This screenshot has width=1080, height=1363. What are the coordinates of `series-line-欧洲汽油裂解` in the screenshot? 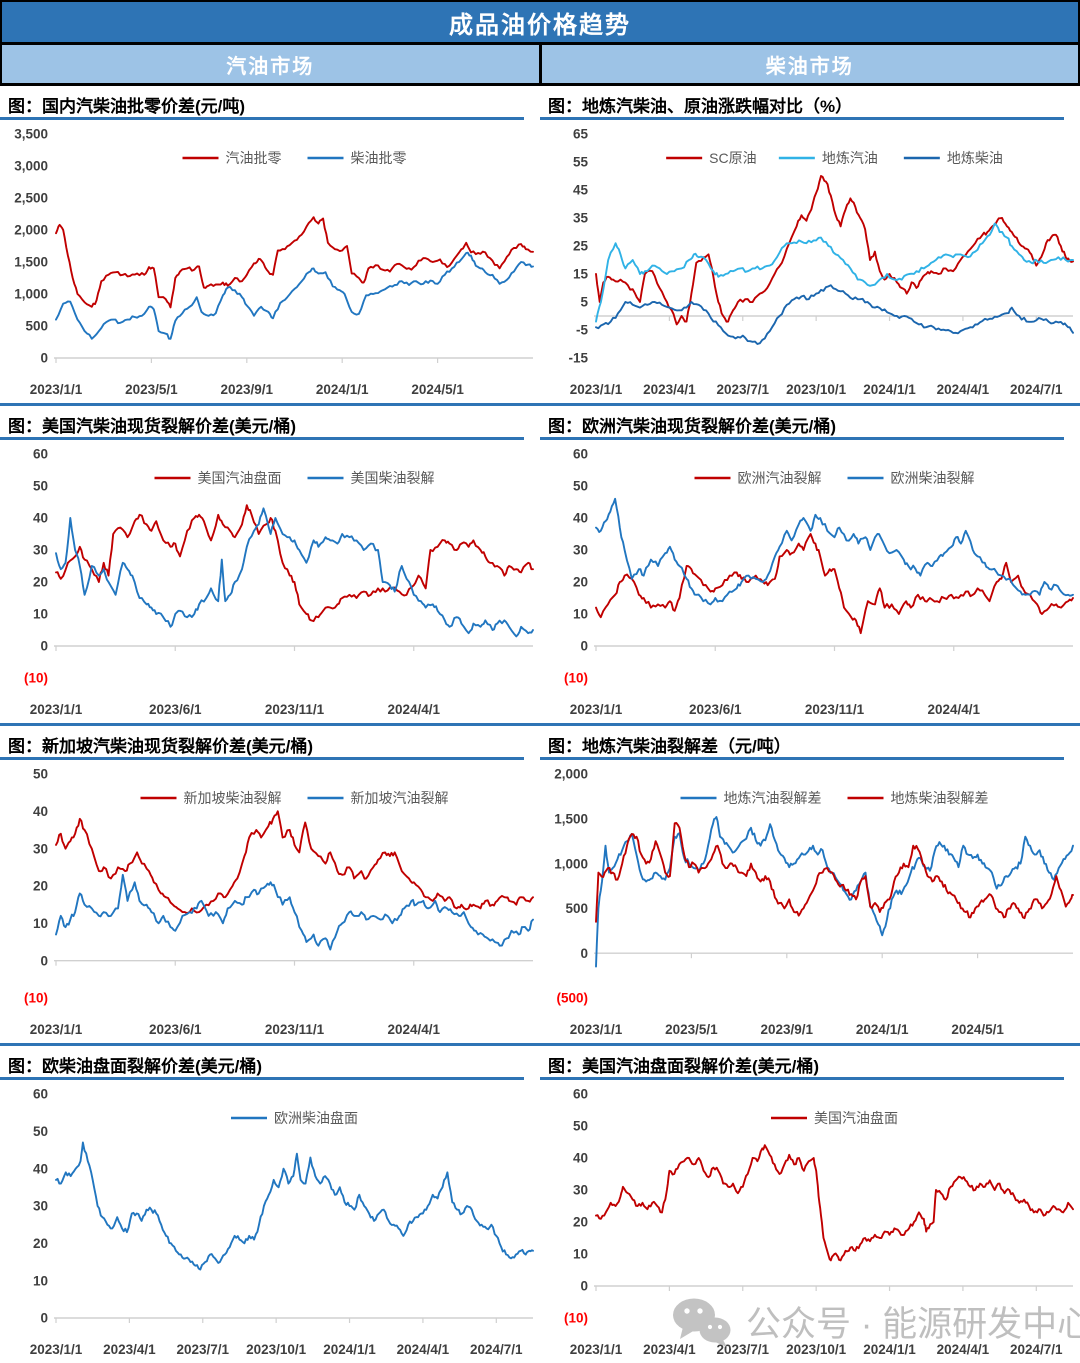 It's located at (834, 584).